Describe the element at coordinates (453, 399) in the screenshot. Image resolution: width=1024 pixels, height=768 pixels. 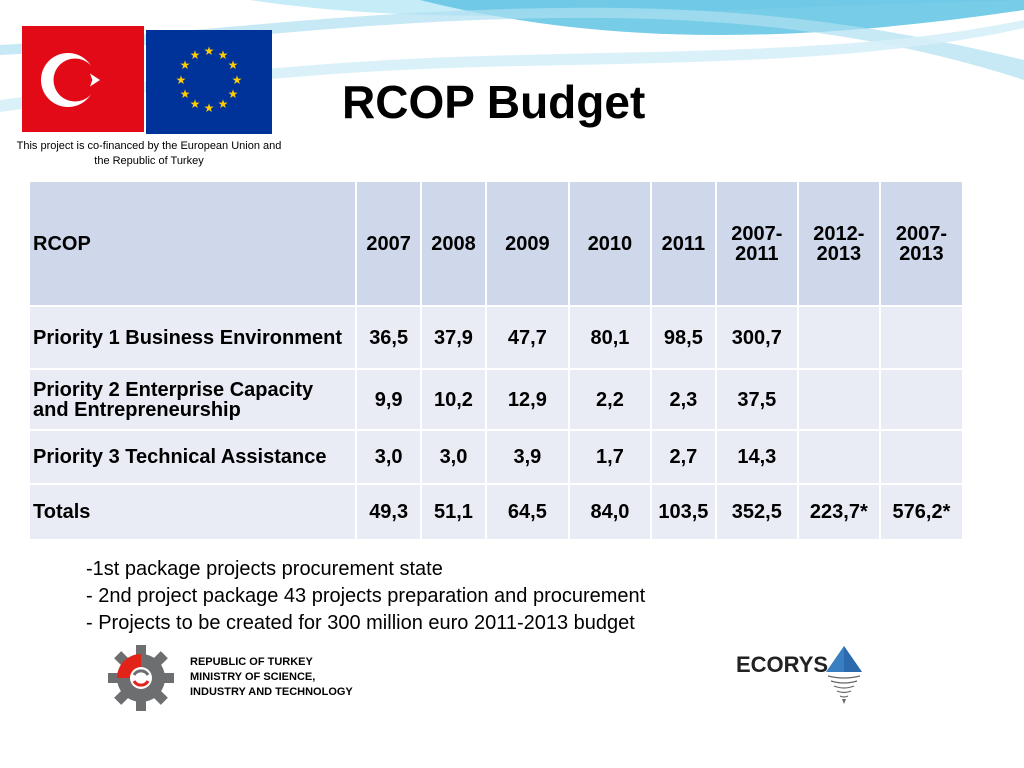
I see `table-cell: 10,2` at that location.